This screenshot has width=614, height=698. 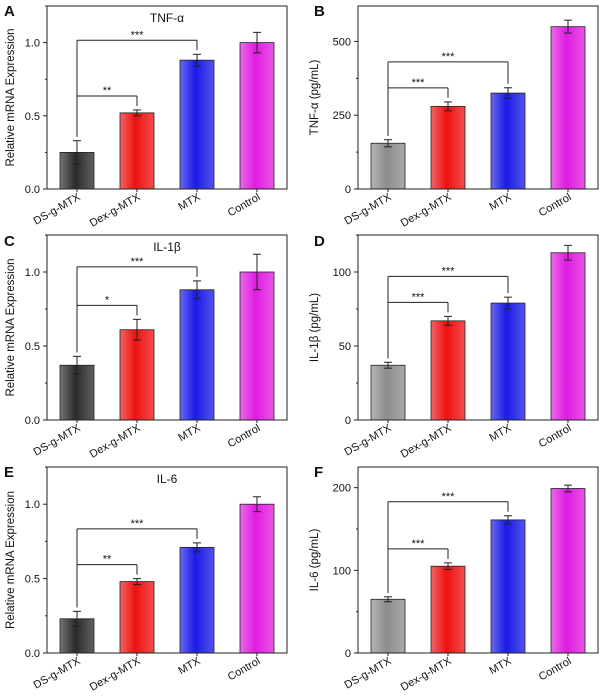 I want to click on panel-letter: E, so click(x=9, y=472).